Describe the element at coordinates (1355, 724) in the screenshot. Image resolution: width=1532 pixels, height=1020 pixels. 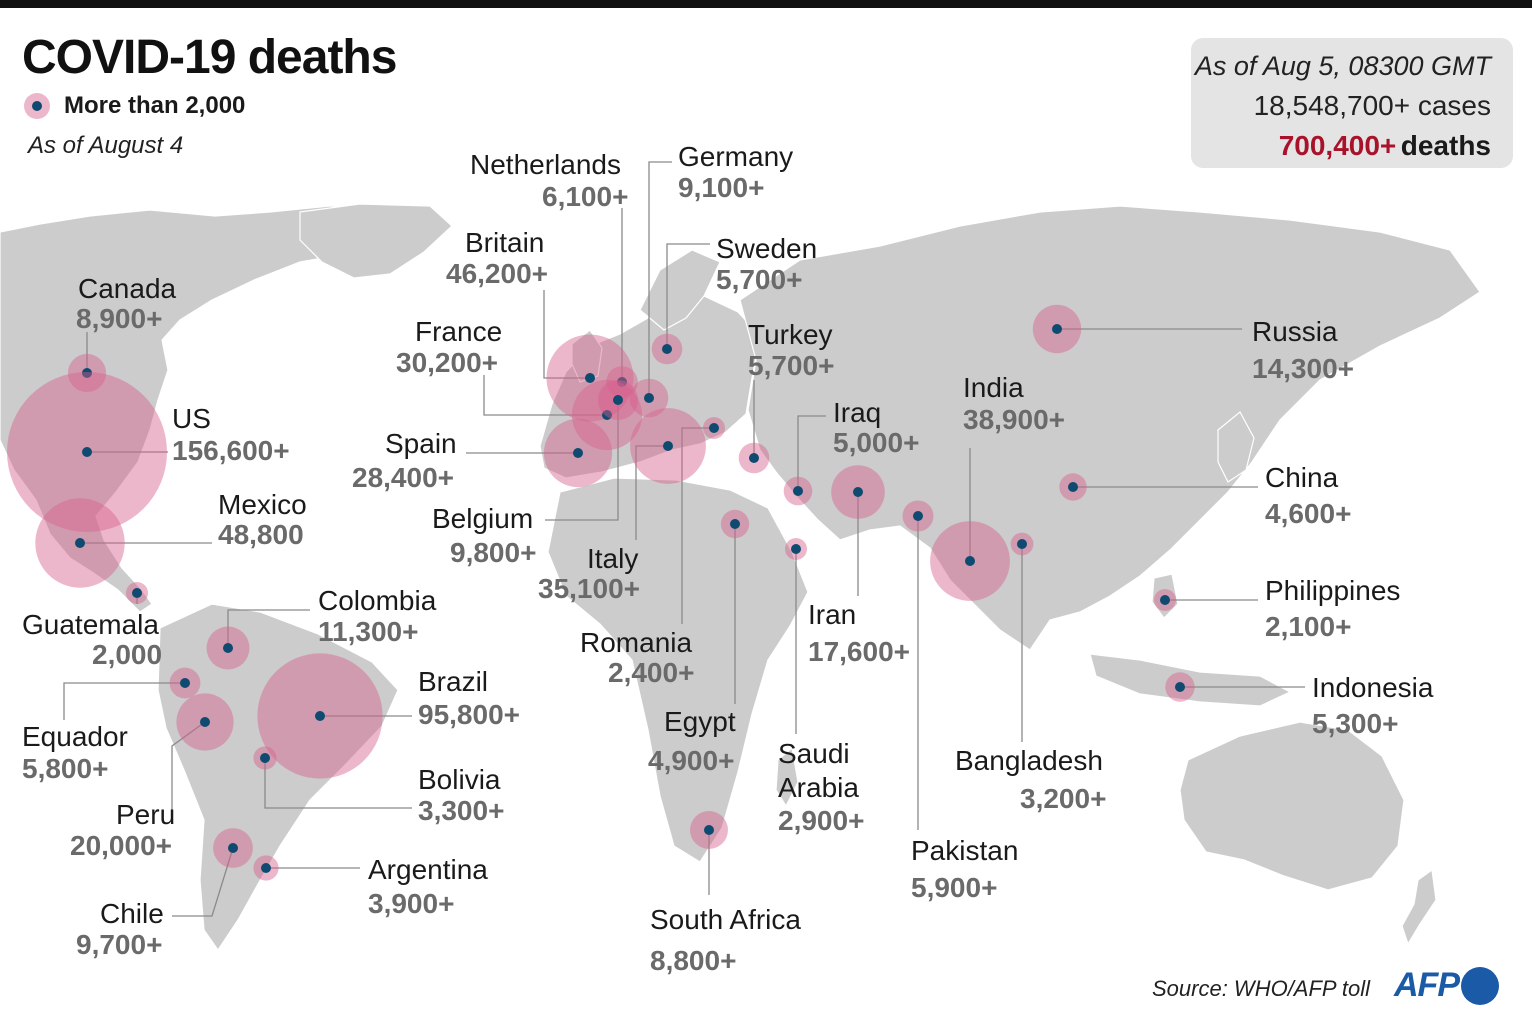
I see `label-indonesia-deaths: 5,300+` at that location.